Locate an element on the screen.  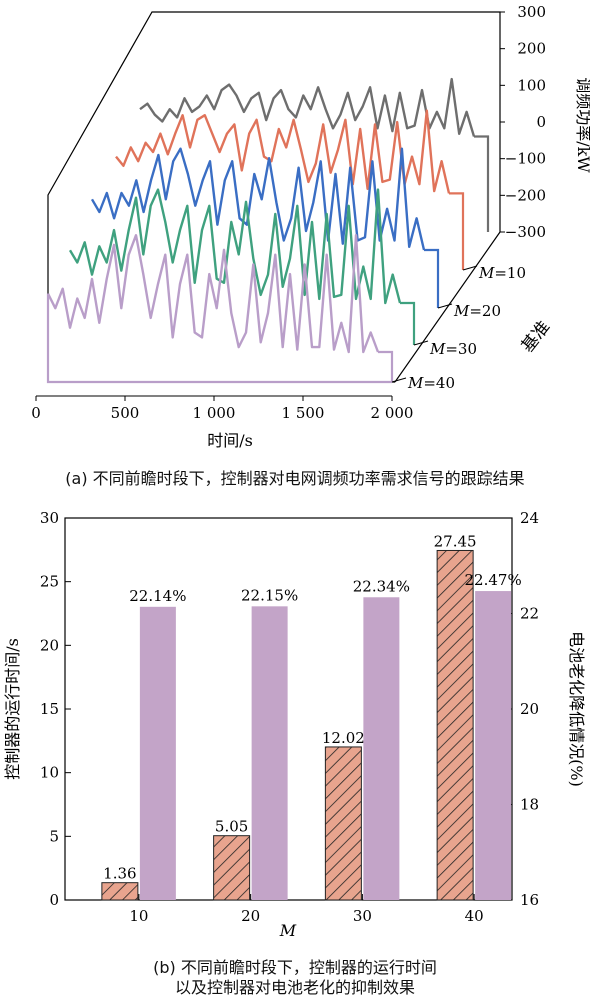
z-tick-label: 100 is located at coordinates (531, 85).